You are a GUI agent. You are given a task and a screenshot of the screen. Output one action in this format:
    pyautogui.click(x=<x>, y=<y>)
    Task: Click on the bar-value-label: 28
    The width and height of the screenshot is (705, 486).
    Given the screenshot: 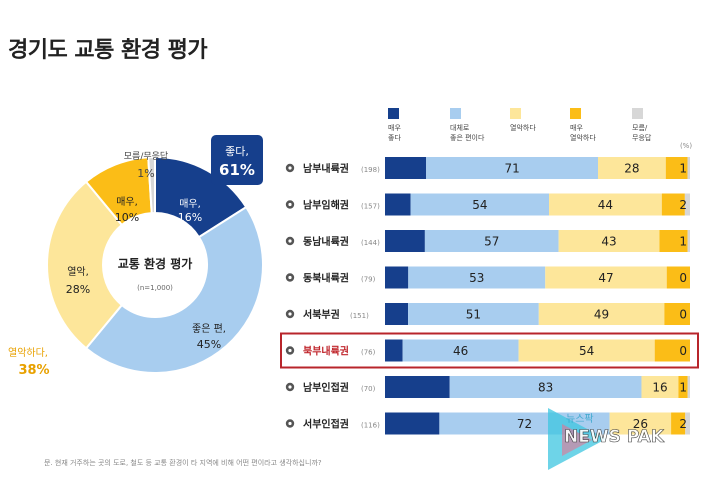 What is the action you would take?
    pyautogui.click(x=631, y=169)
    